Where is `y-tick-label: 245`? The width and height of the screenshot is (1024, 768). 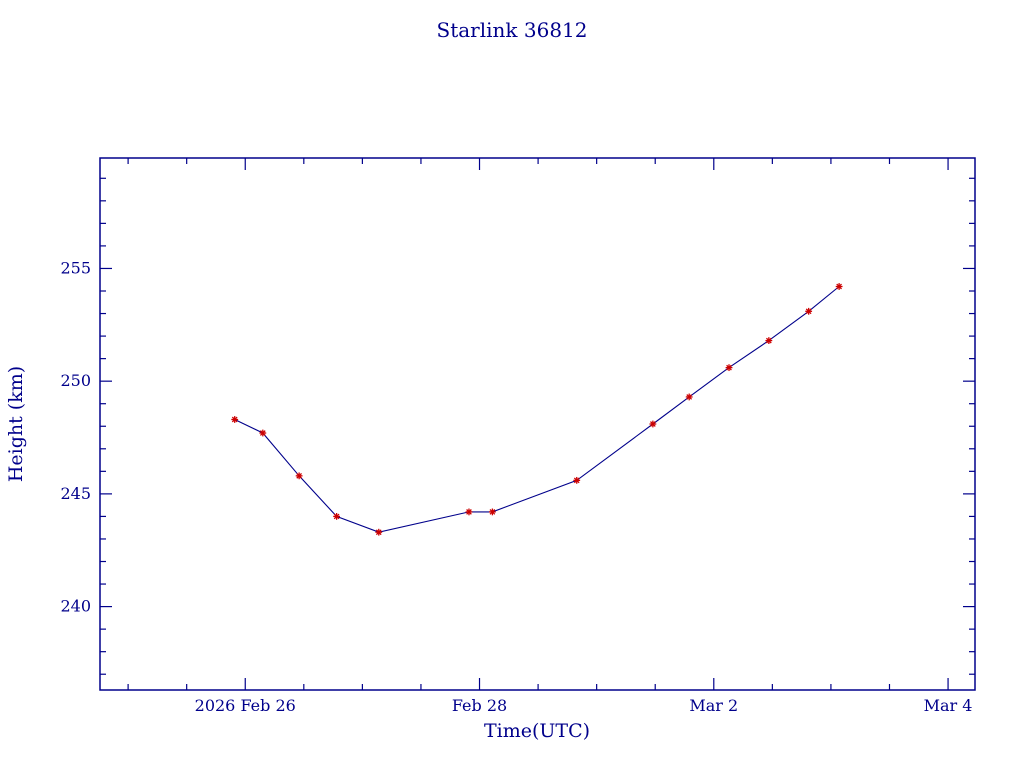
y-tick-label: 245 is located at coordinates (75, 493).